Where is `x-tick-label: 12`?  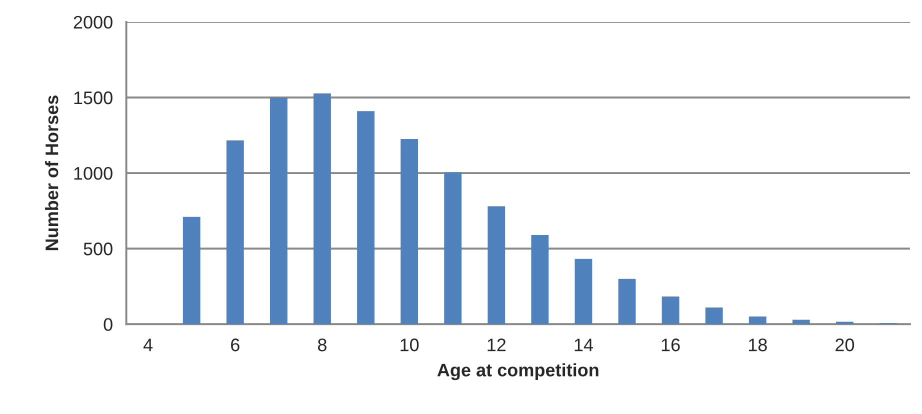 x-tick-label: 12 is located at coordinates (497, 345).